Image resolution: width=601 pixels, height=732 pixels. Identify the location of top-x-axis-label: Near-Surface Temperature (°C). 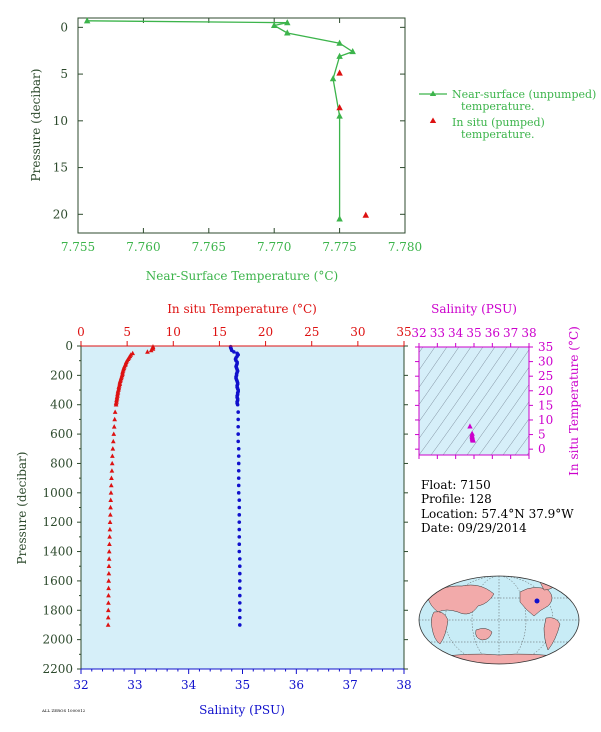
(242, 276).